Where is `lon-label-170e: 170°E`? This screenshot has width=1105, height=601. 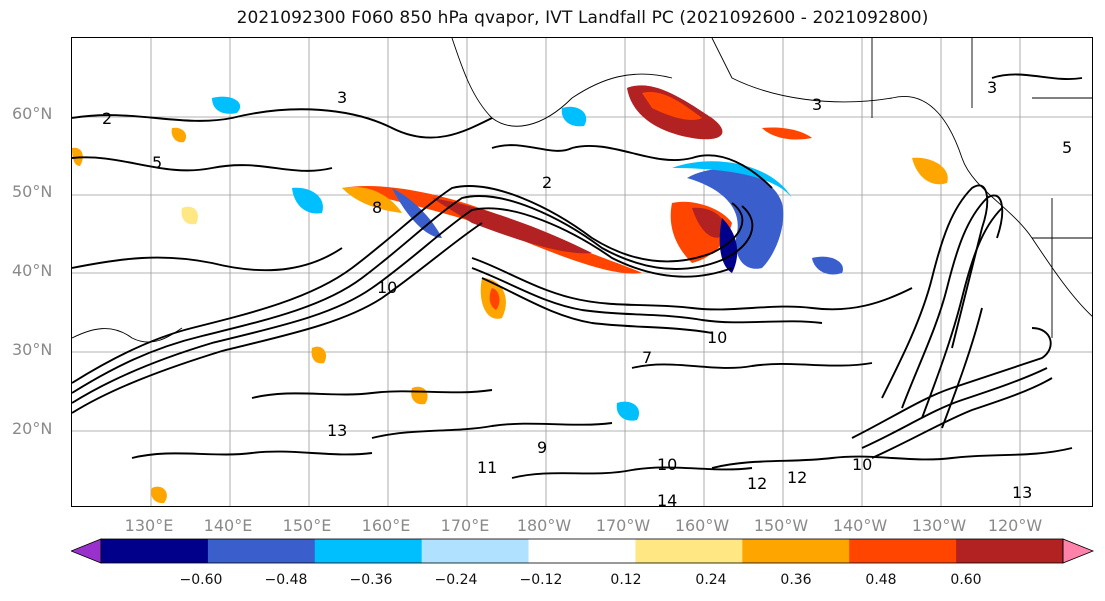 lon-label-170e: 170°E is located at coordinates (465, 525).